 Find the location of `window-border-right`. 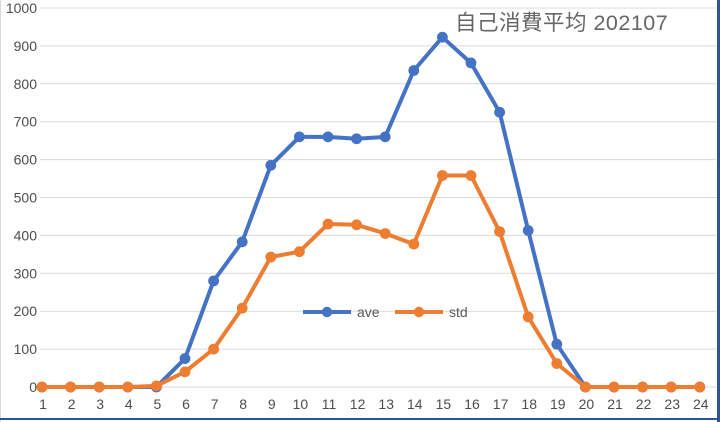

window-border-right is located at coordinates (718, 211).